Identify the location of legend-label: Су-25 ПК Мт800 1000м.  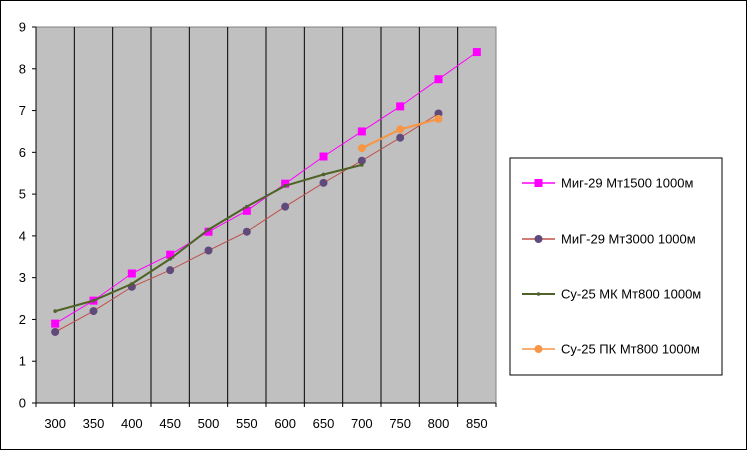
(630, 349).